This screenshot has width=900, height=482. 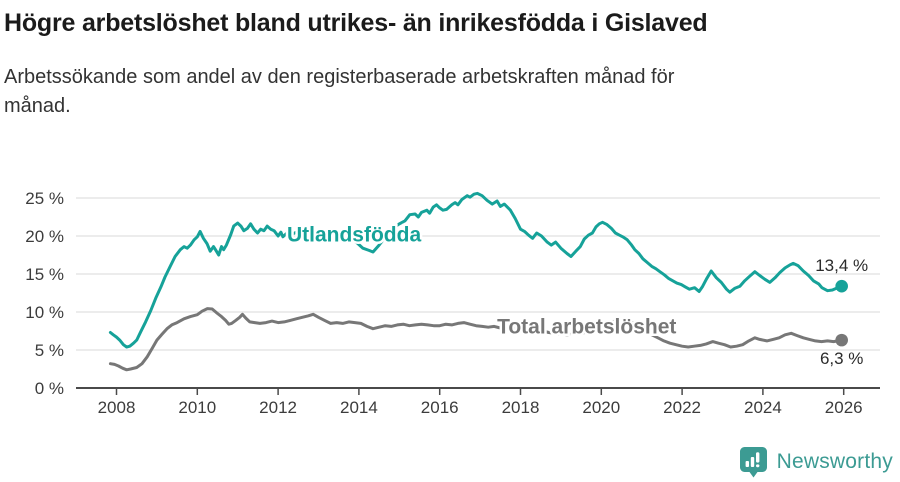 I want to click on series-end-dot-utlandsfodda, so click(x=841, y=286).